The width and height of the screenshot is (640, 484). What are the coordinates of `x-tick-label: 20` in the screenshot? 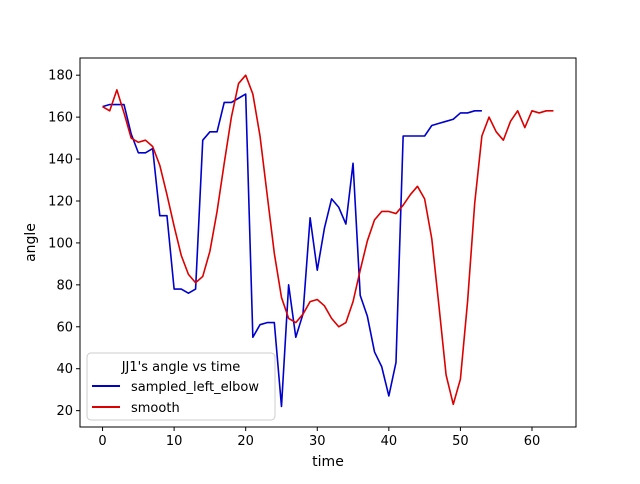 It's located at (245, 441).